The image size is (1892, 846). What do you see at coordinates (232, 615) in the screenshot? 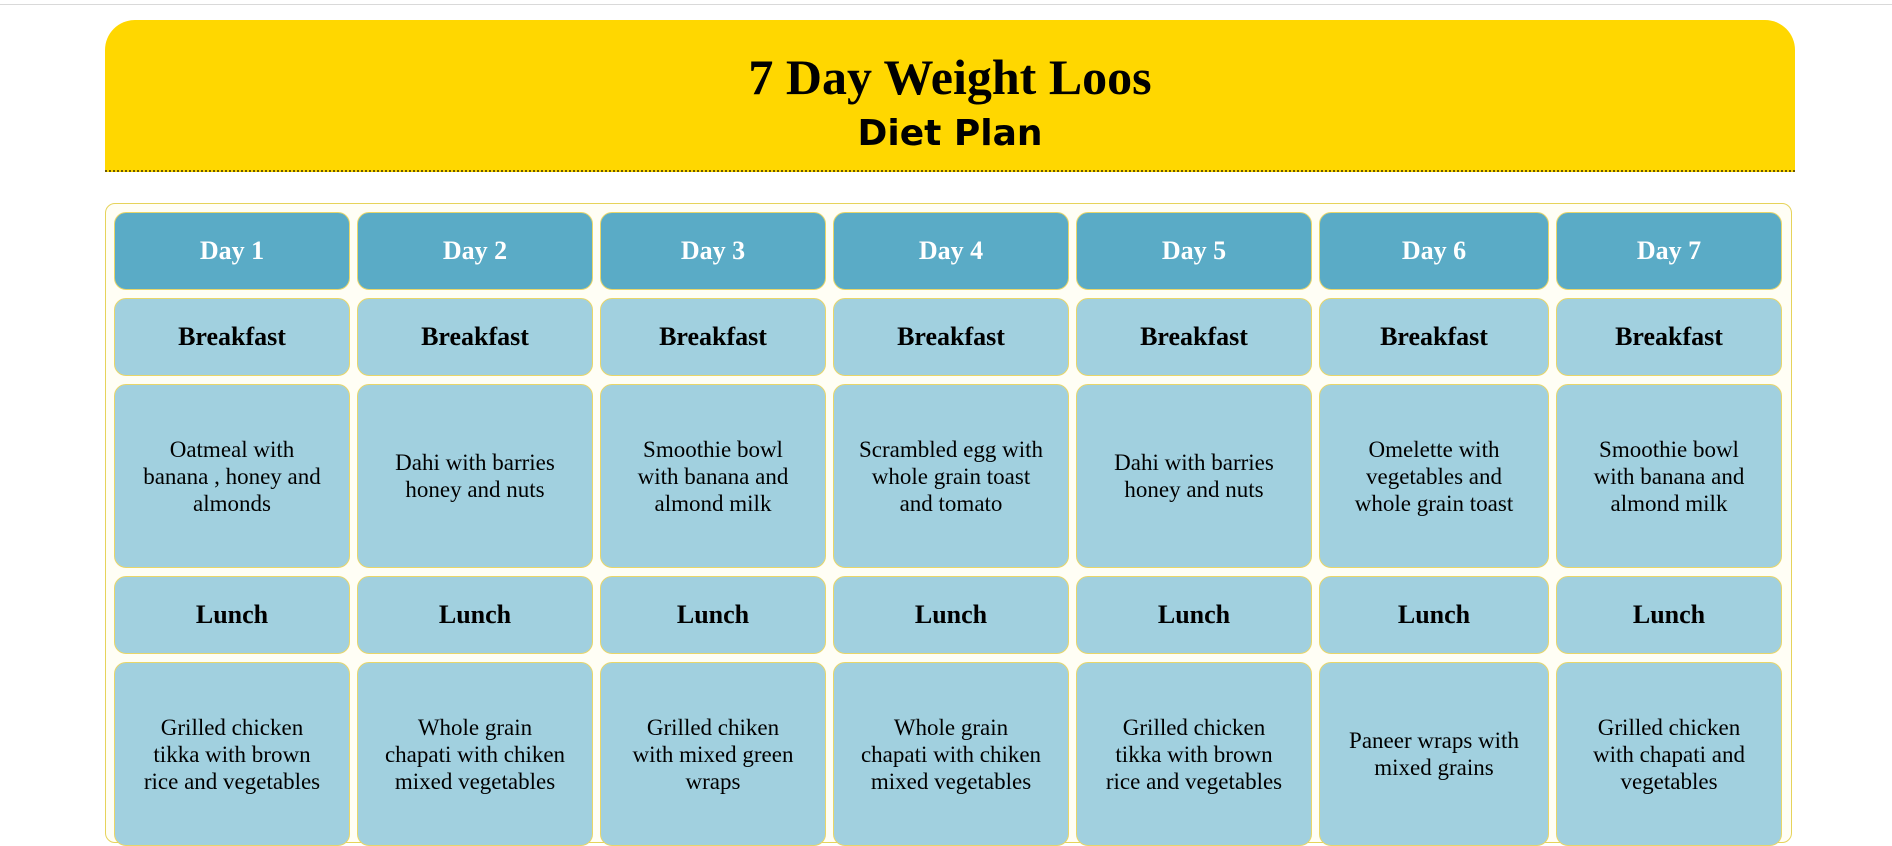
I see `lunch-label-day-1: Lunch` at bounding box center [232, 615].